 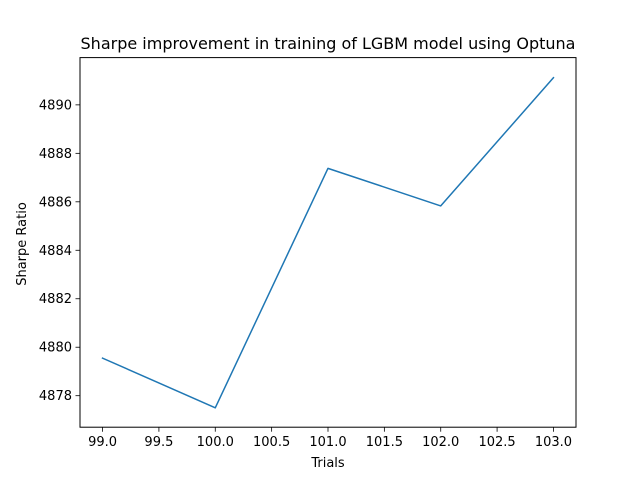 What do you see at coordinates (55, 396) in the screenshot?
I see `y-tick-label: 4878` at bounding box center [55, 396].